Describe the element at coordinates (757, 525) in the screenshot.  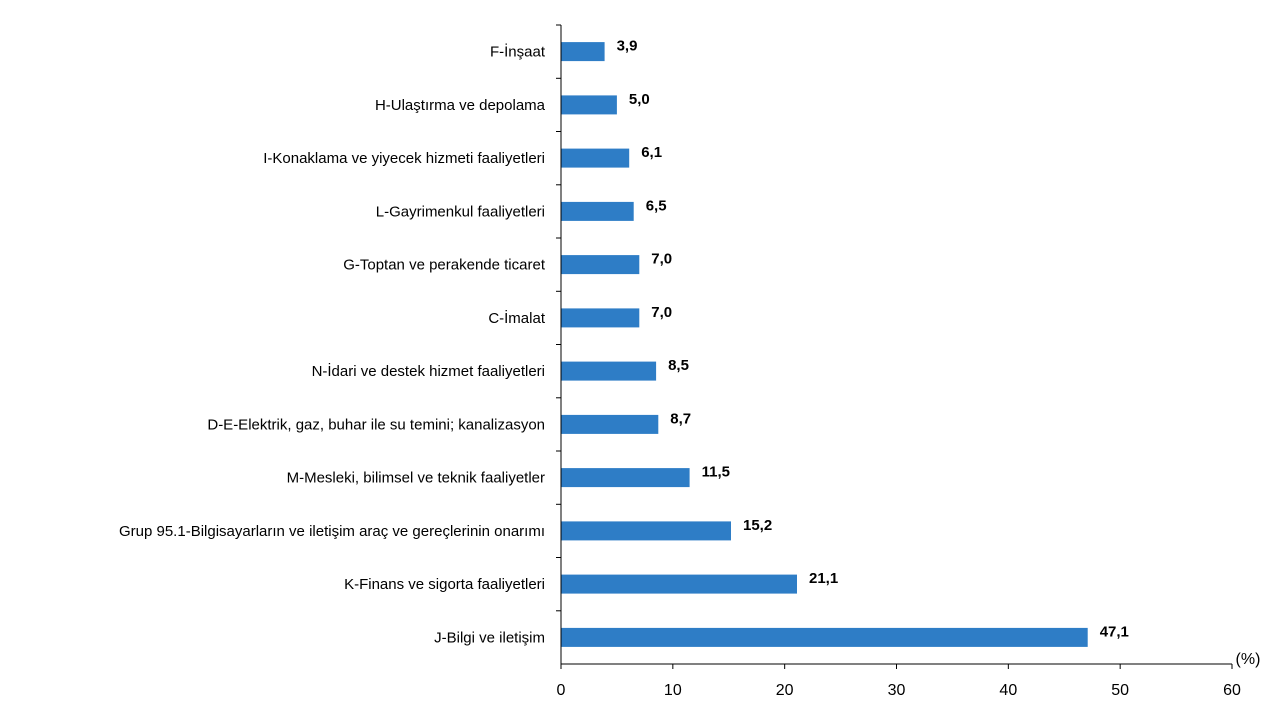
I see `value-label: 15,2` at that location.